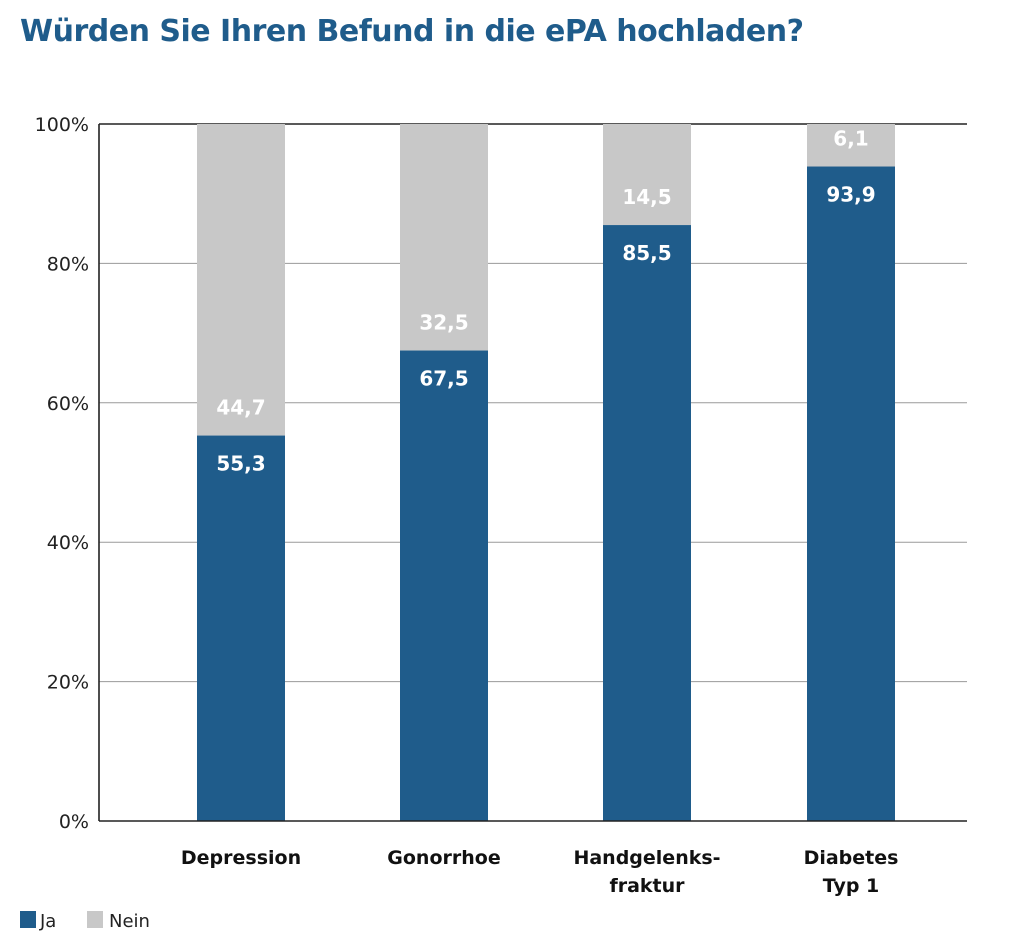 The width and height of the screenshot is (1024, 949). What do you see at coordinates (850, 195) in the screenshot?
I see `value-label-ja: 93,9` at bounding box center [850, 195].